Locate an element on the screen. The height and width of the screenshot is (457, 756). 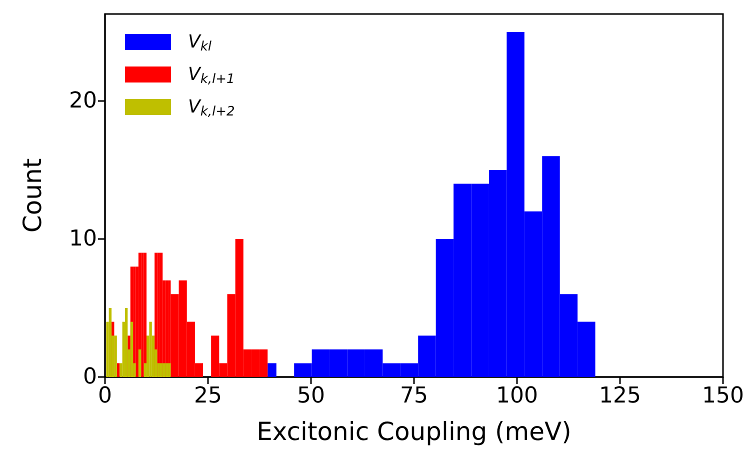
x-tick-label: 125 is located at coordinates (620, 396).